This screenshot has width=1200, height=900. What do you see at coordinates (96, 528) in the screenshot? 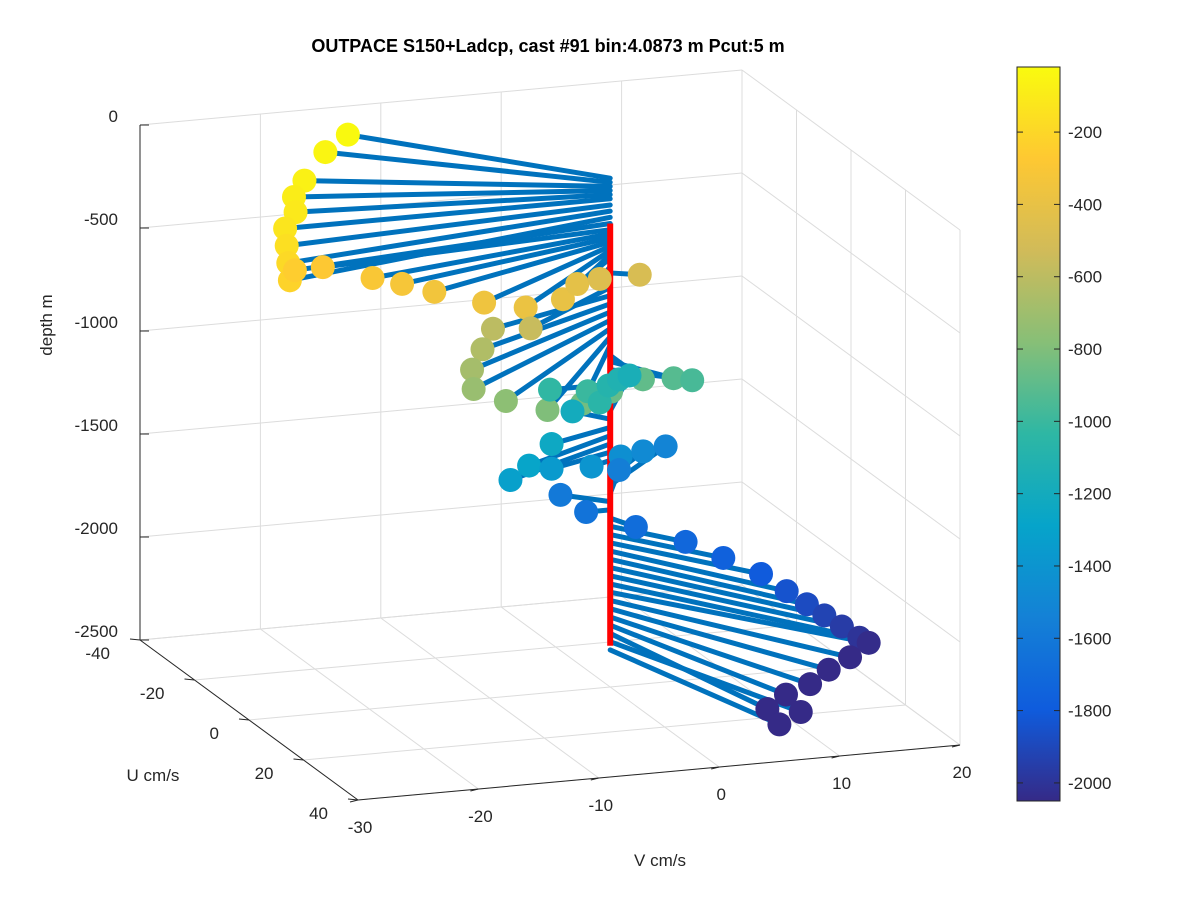
I see `z-tick-label: -2000` at bounding box center [96, 528].